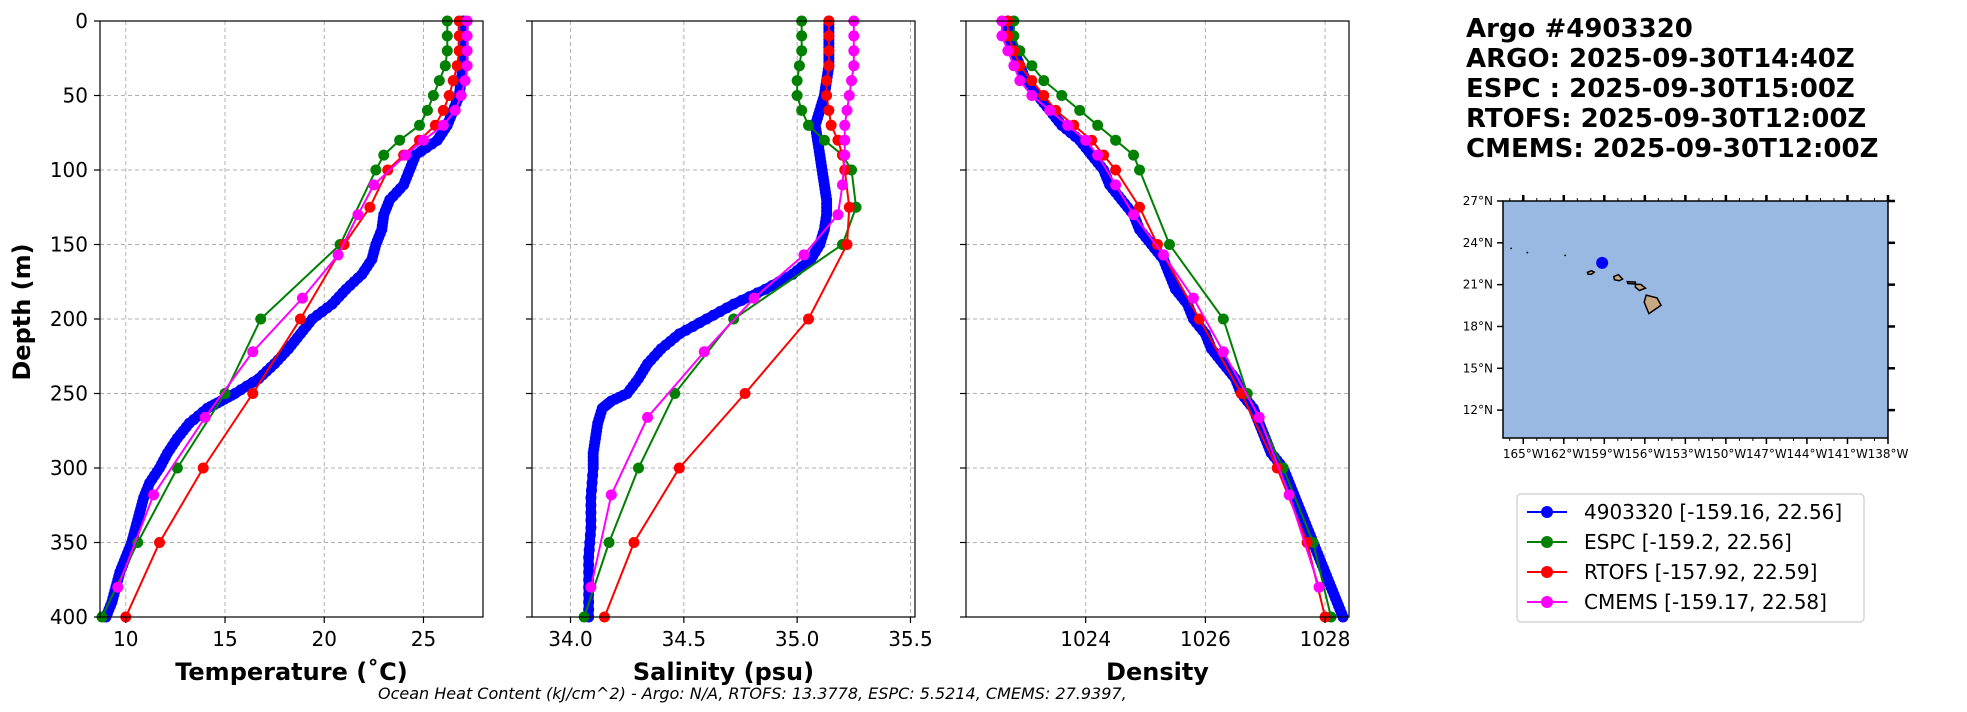  Describe the element at coordinates (1478, 326) in the screenshot. I see `map-lat-label: 18°N` at that location.